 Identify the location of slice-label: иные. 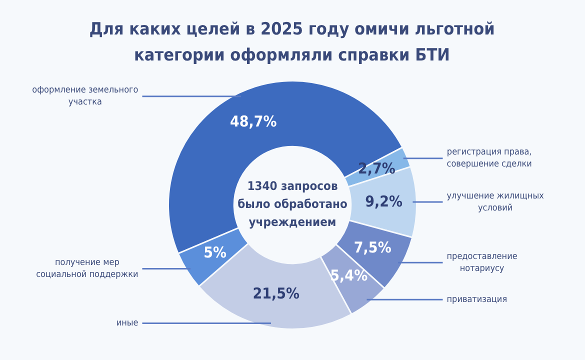
(127, 323).